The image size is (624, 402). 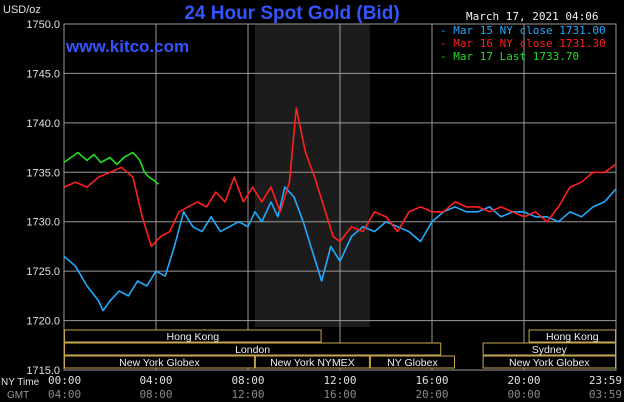 What do you see at coordinates (431, 394) in the screenshot?
I see `x-tick-label-gmt: 20:00` at bounding box center [431, 394].